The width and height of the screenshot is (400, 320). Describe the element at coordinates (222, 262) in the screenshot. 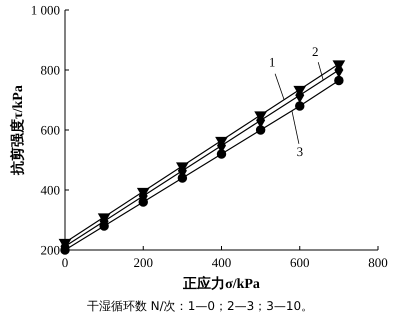

I see `x-tick-label: 400` at that location.